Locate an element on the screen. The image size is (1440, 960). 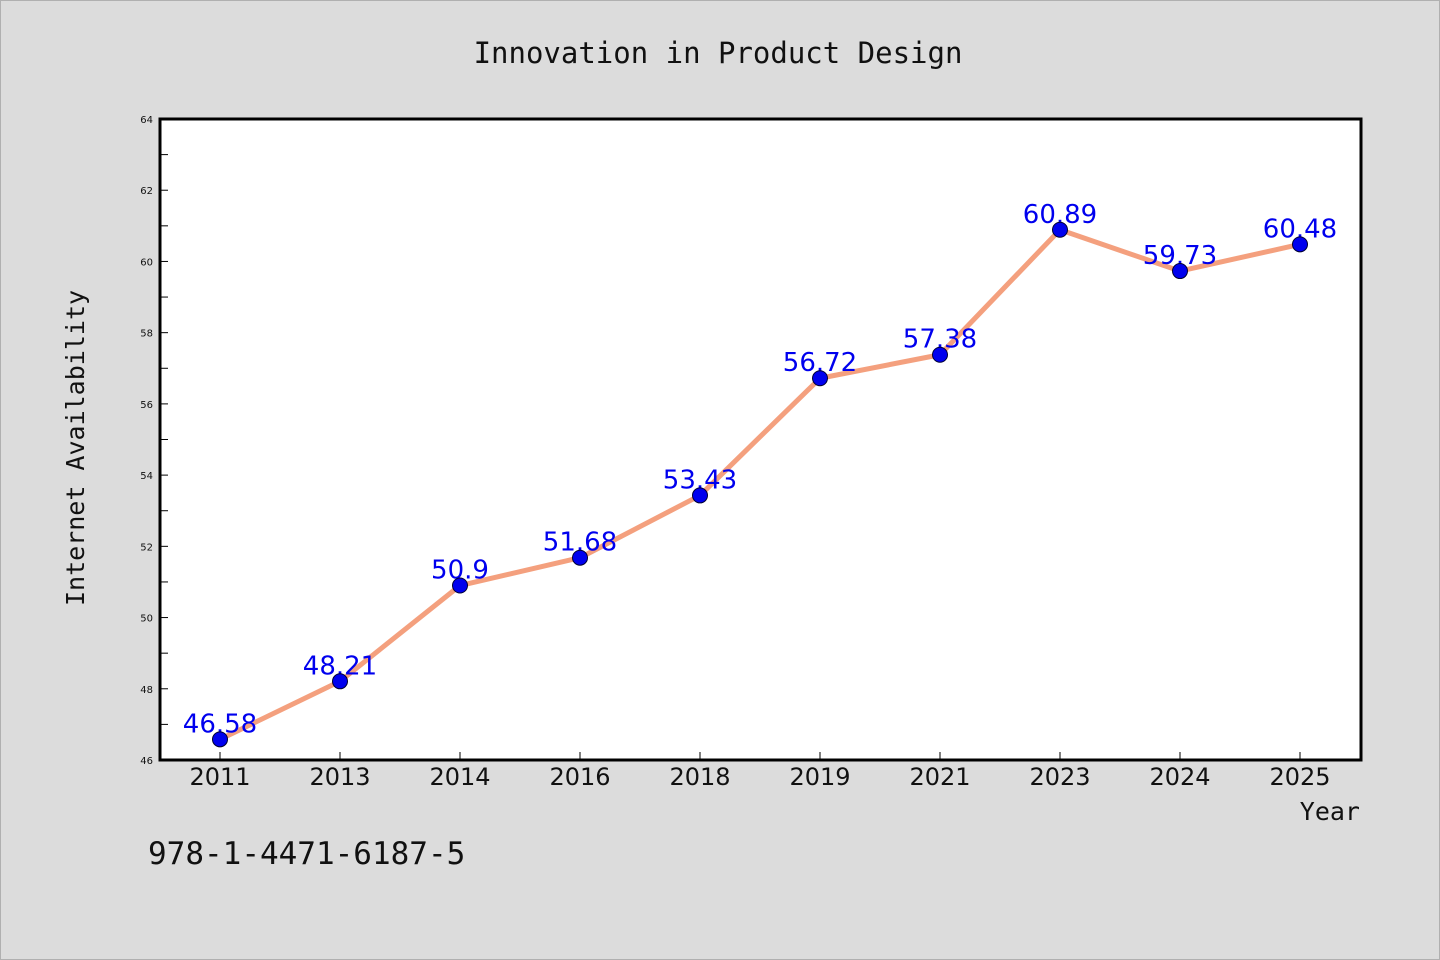
y-tick-label: 54 is located at coordinates (146, 476).